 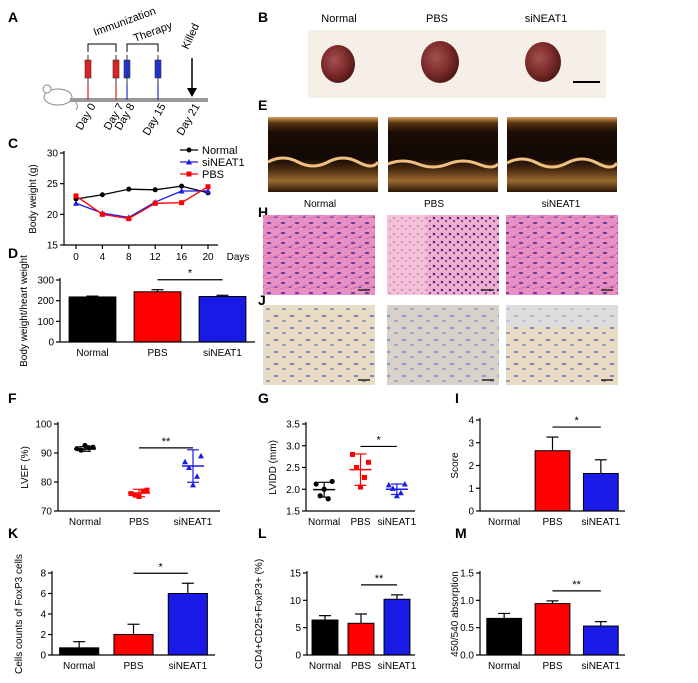 I want to click on x-tick-label: 0, so click(x=76, y=257).